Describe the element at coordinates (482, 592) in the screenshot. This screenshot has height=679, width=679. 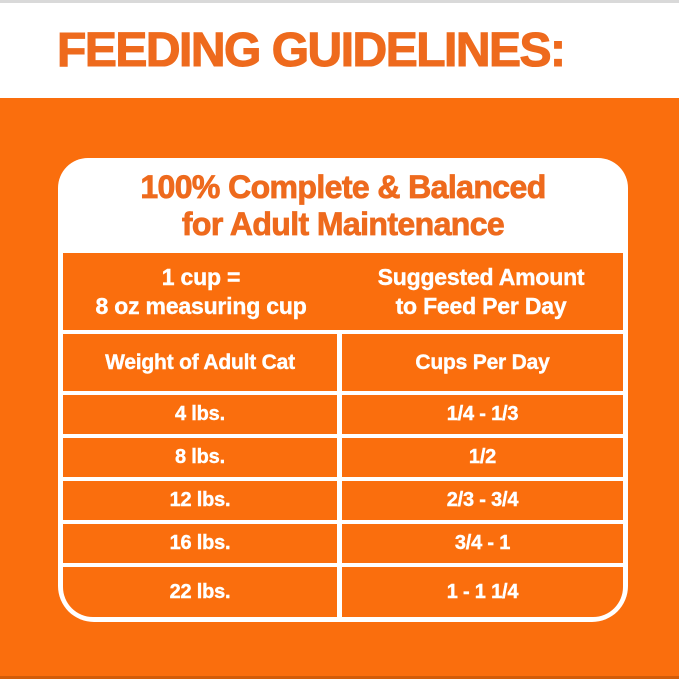
I see `cups-cell: 1 - 1 1/4` at that location.